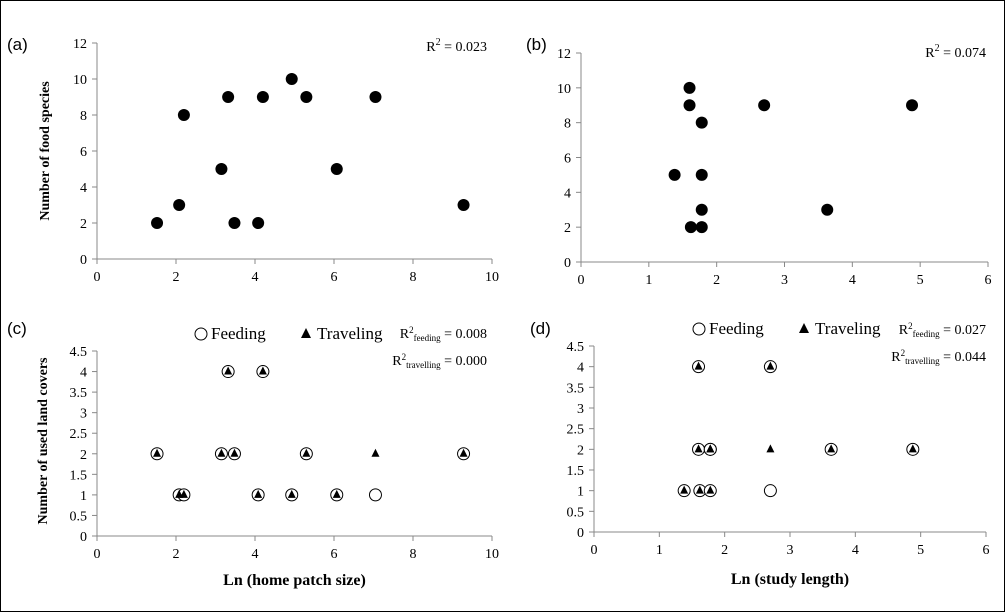 The height and width of the screenshot is (616, 1005). Describe the element at coordinates (580, 533) in the screenshot. I see `panel-d-y-tick-label: 0` at that location.